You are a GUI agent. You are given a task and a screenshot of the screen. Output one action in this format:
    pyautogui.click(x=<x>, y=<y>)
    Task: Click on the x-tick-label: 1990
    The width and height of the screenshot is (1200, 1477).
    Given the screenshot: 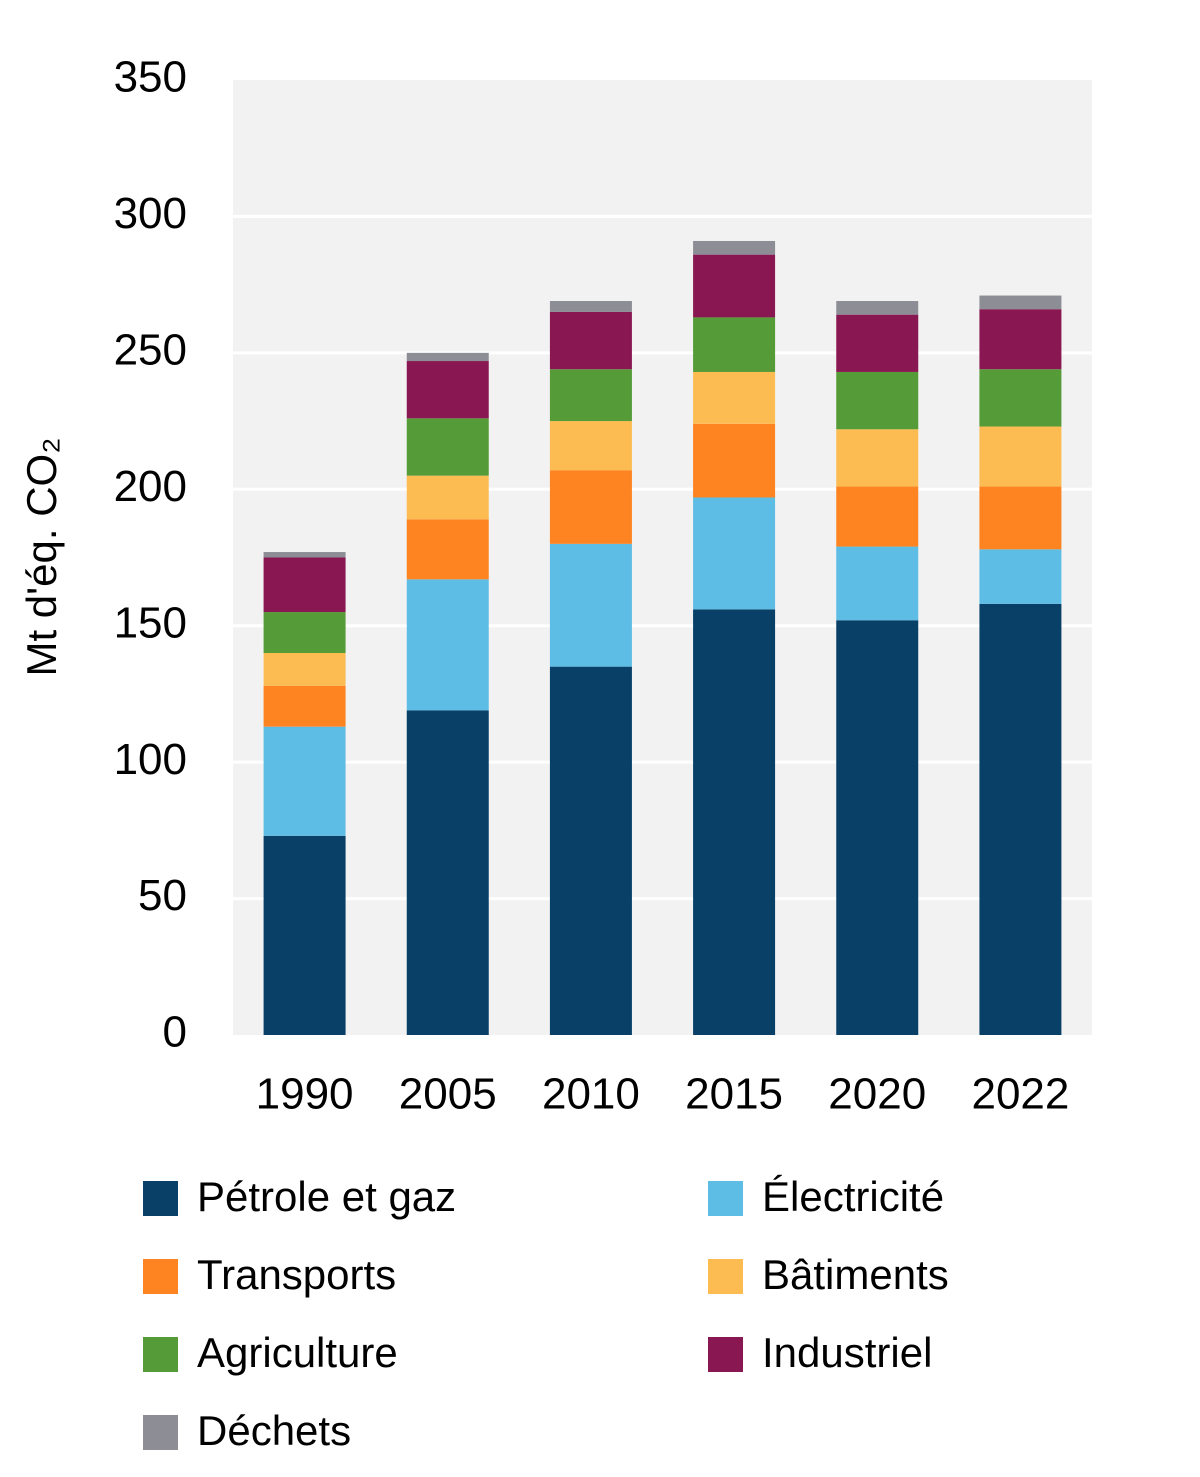 What is the action you would take?
    pyautogui.click(x=305, y=1094)
    